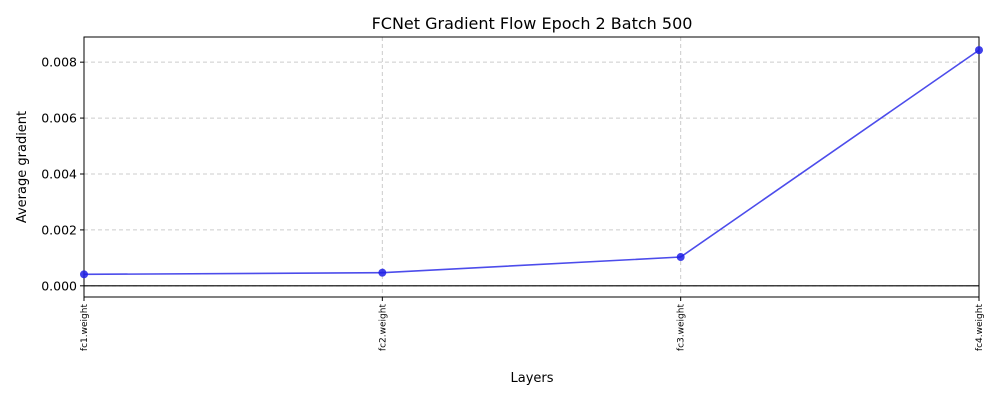 The width and height of the screenshot is (1000, 400). I want to click on data-point-fc3-weight, so click(680, 257).